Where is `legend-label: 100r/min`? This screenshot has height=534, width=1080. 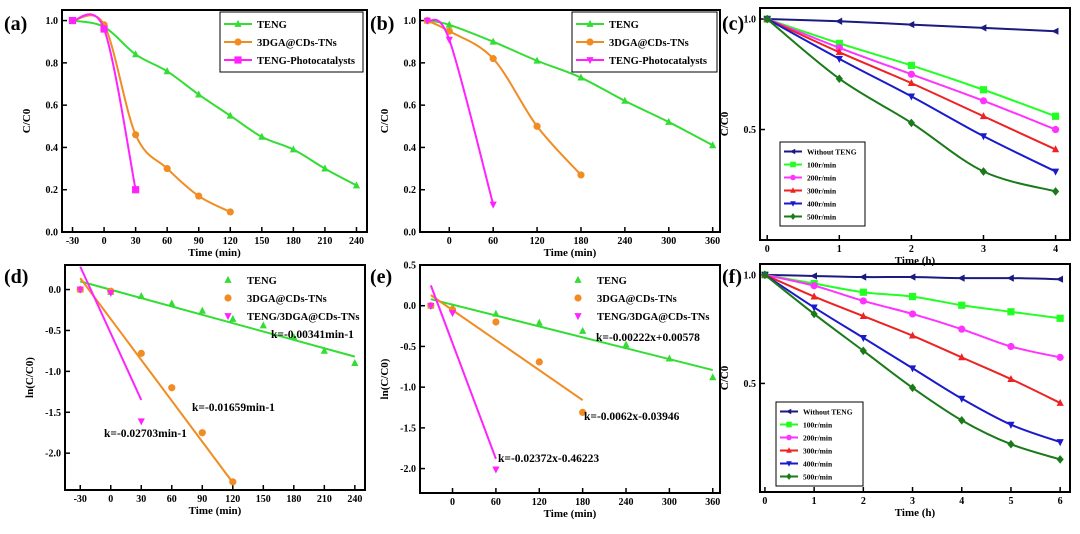 legend-label: 100r/min is located at coordinates (822, 165).